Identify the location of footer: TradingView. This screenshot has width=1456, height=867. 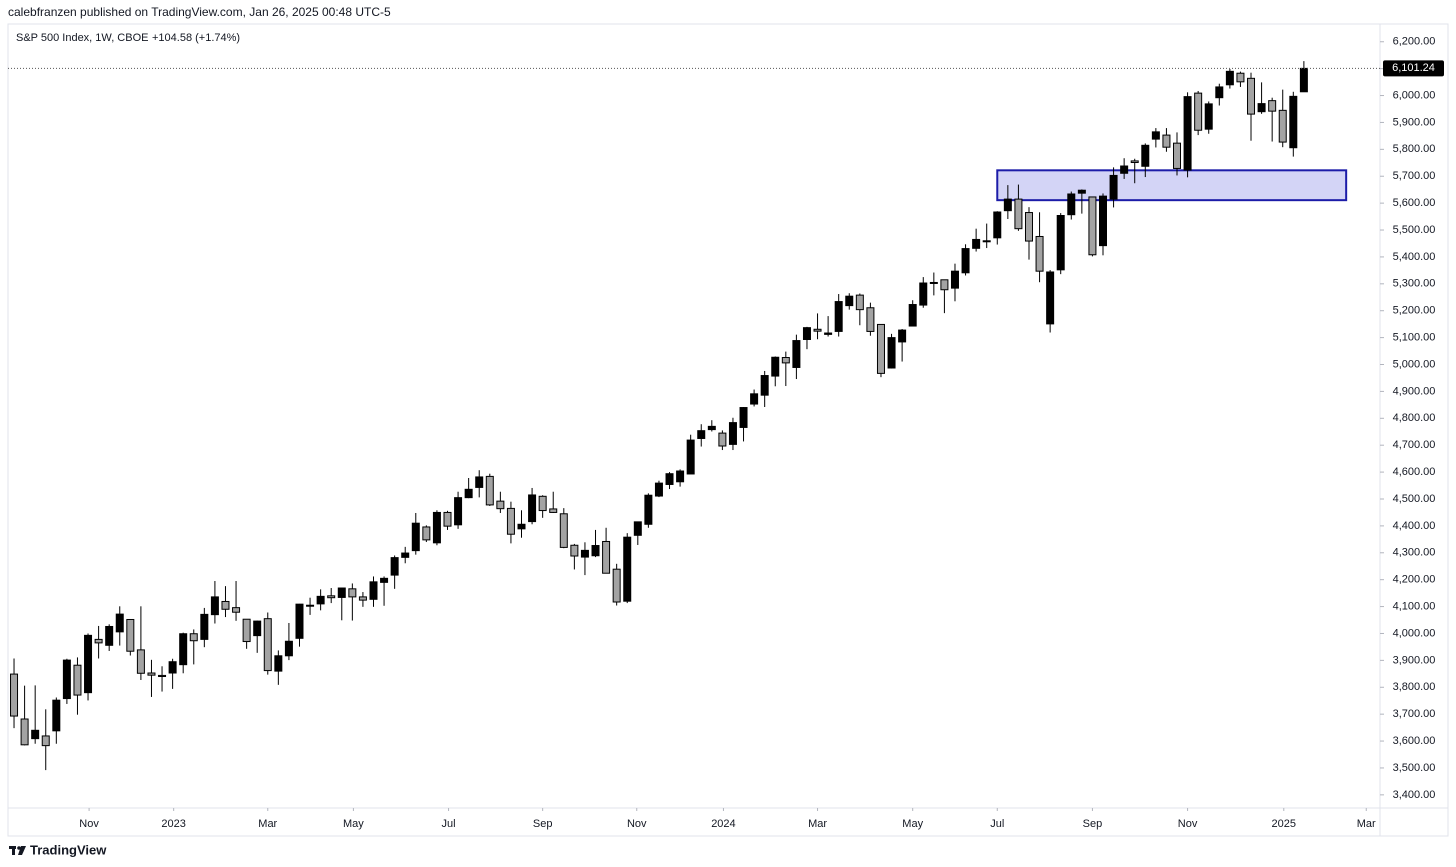
(68, 849).